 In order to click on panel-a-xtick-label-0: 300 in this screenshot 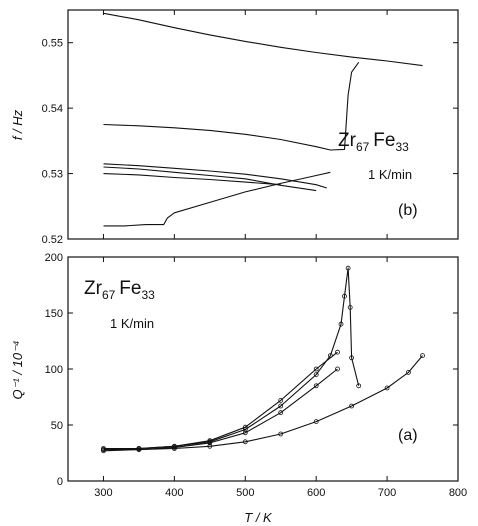, I will do `click(103, 493)`.